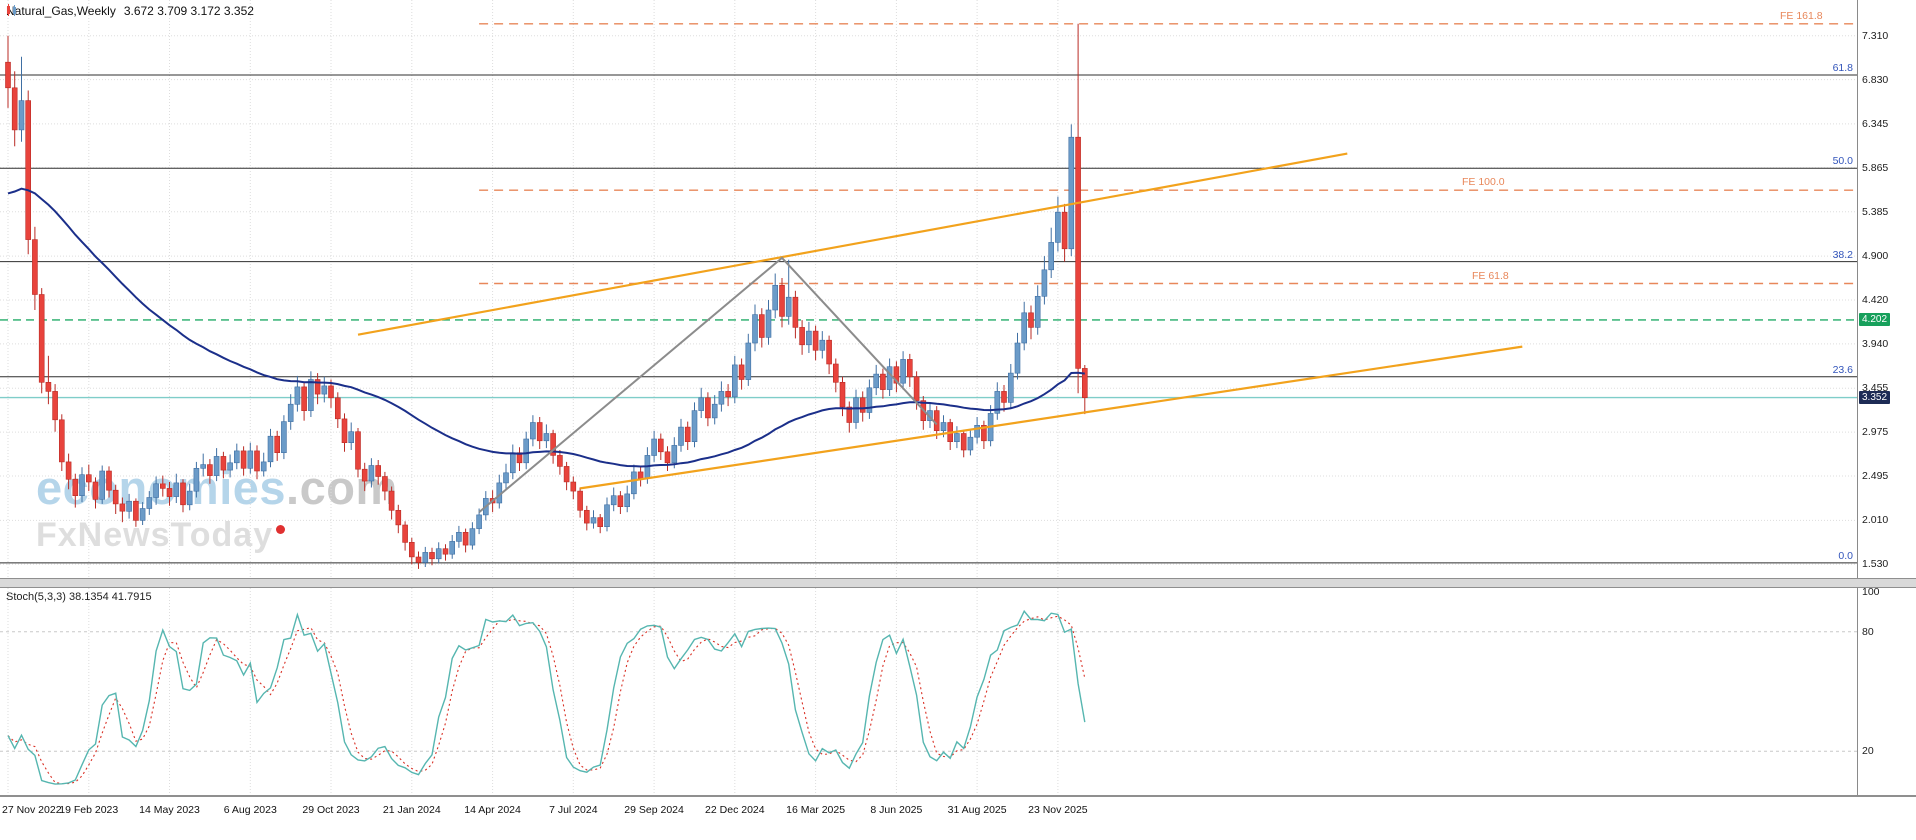  Describe the element at coordinates (89, 810) in the screenshot. I see `date-label: 19 Feb 2023` at that location.